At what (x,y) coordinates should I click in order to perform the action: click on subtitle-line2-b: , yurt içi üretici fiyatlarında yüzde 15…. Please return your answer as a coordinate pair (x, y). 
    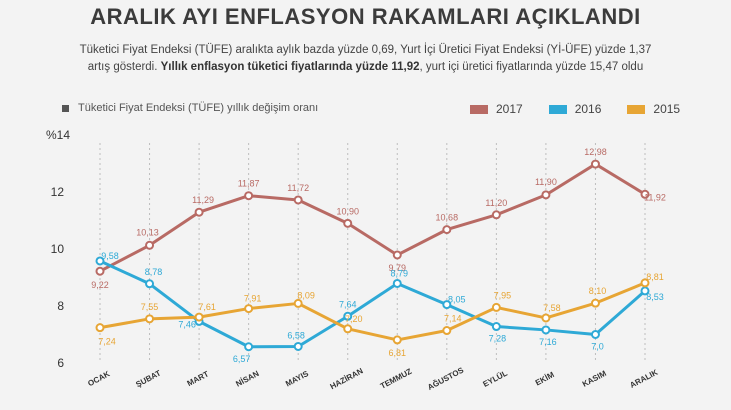
    Looking at the image, I should click on (531, 67).